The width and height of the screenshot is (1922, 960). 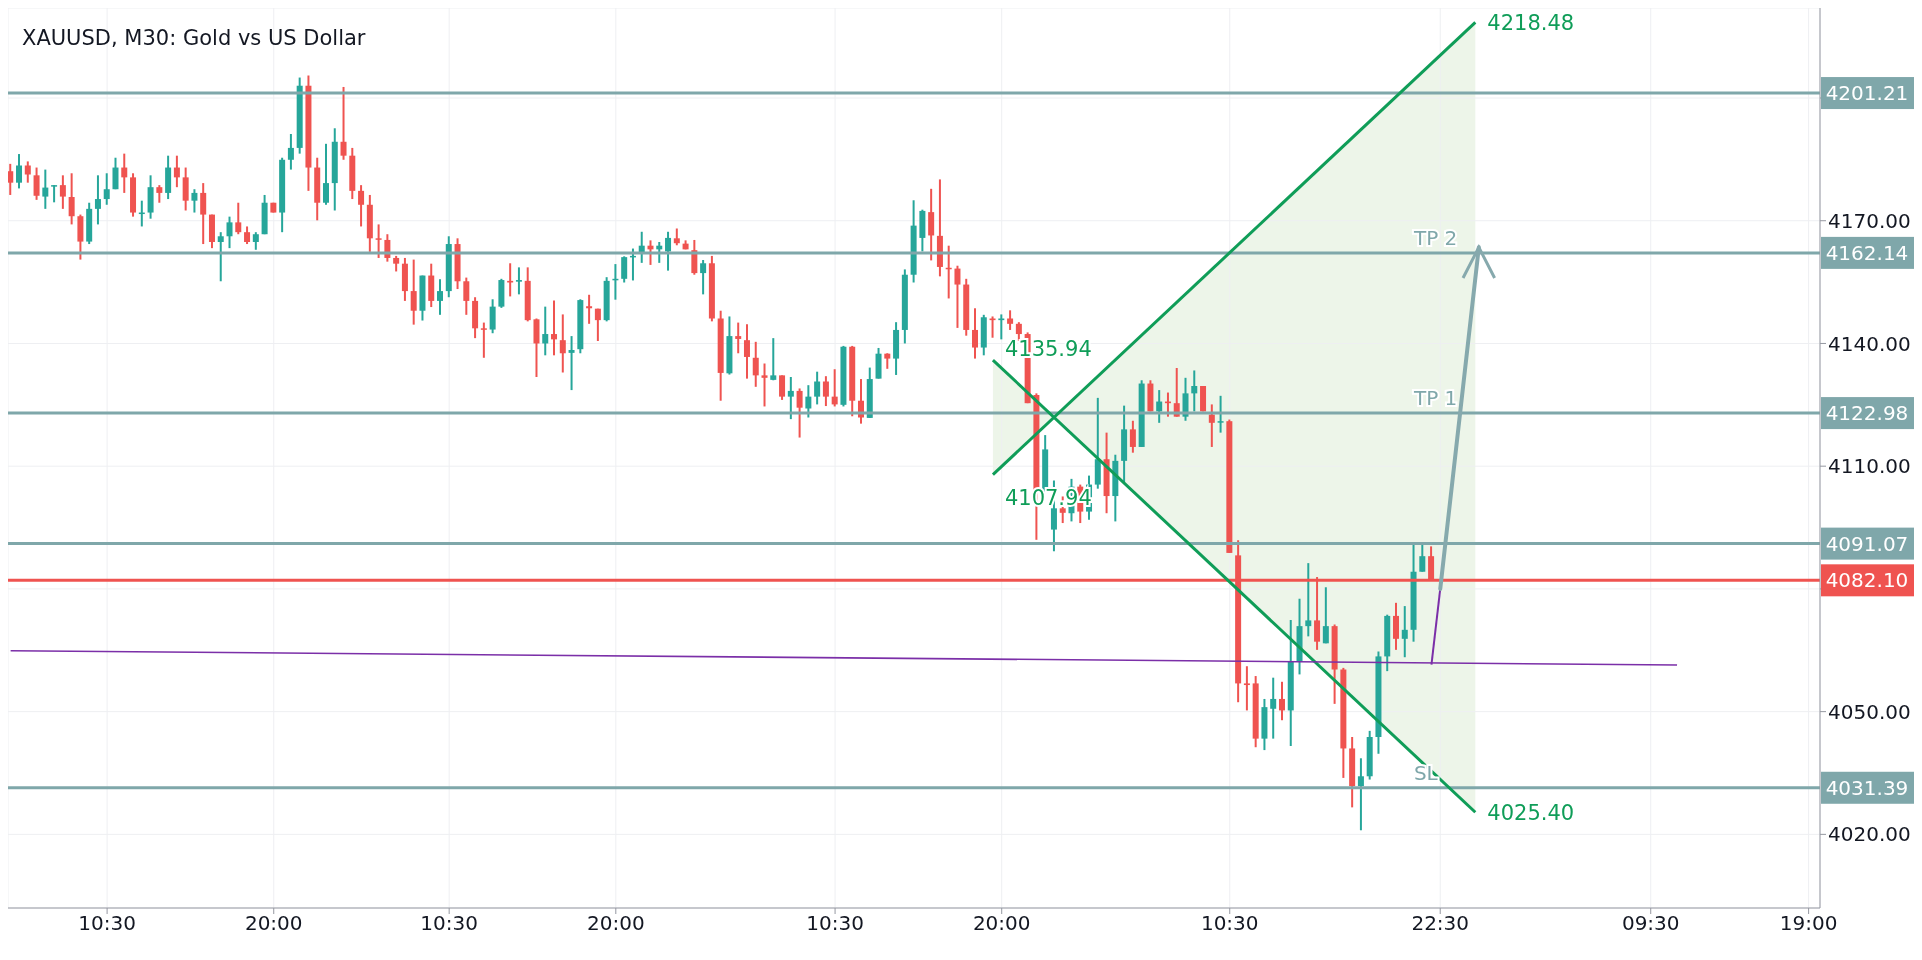 I want to click on annotation: TP 1, so click(x=1435, y=398).